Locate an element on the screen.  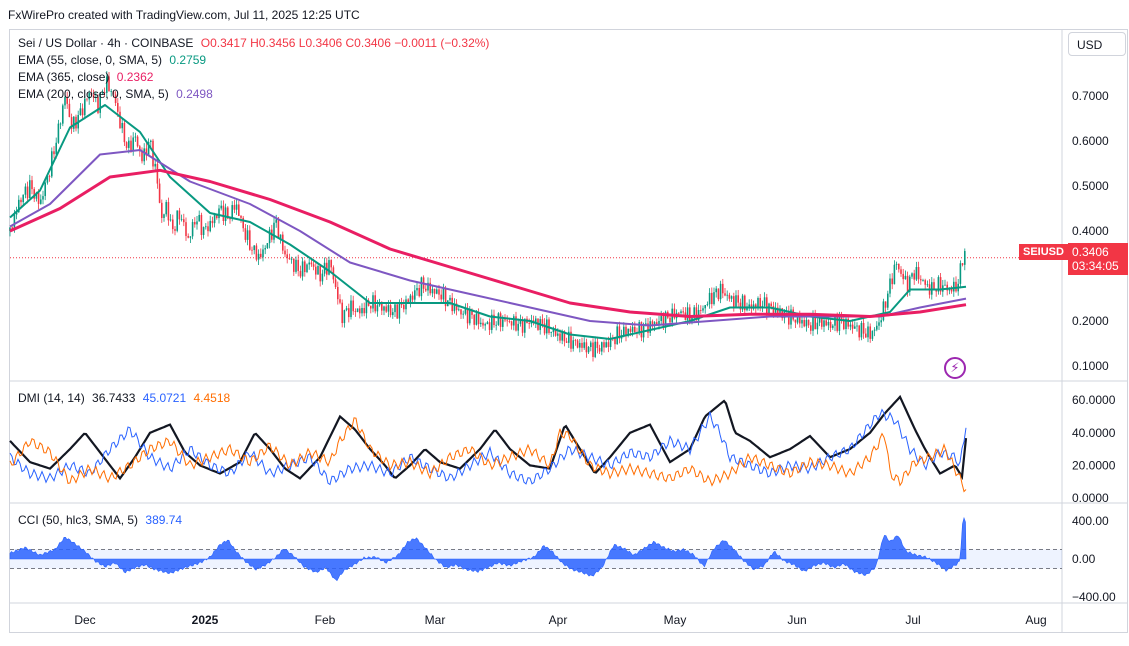
cci-tick-label-0: 400.00 is located at coordinates (1090, 521).